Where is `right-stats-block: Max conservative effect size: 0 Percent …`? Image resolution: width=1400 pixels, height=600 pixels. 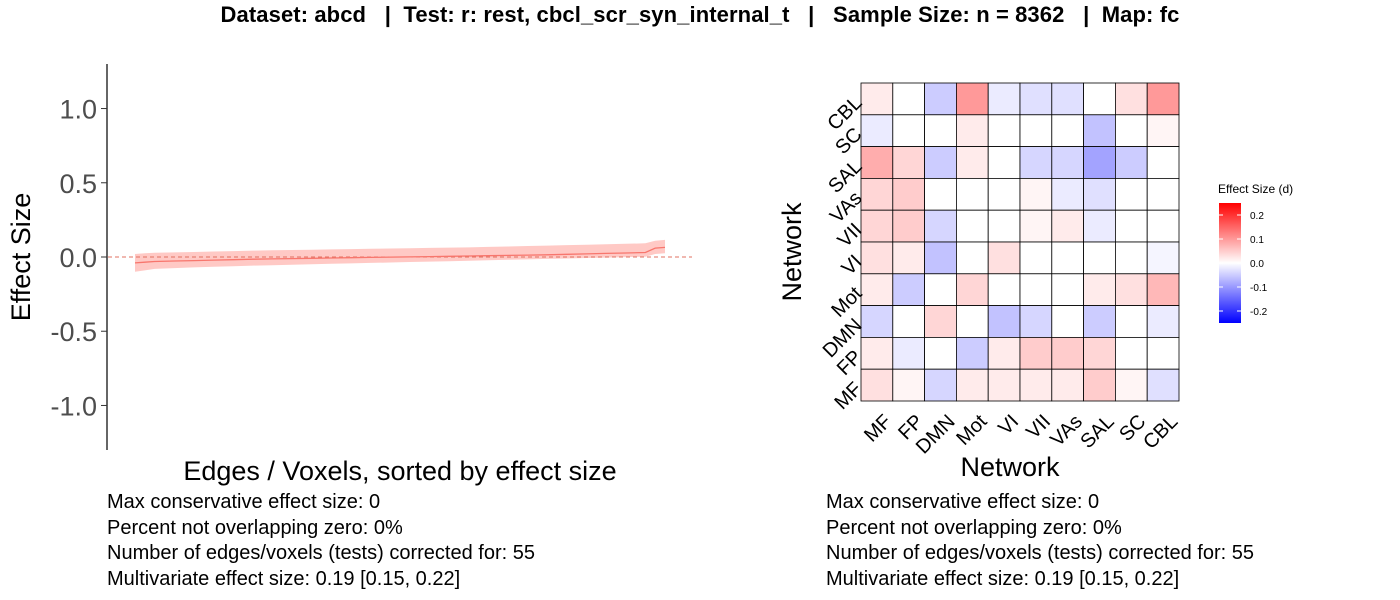
right-stats-block: Max conservative effect size: 0 Percent … is located at coordinates (1040, 541).